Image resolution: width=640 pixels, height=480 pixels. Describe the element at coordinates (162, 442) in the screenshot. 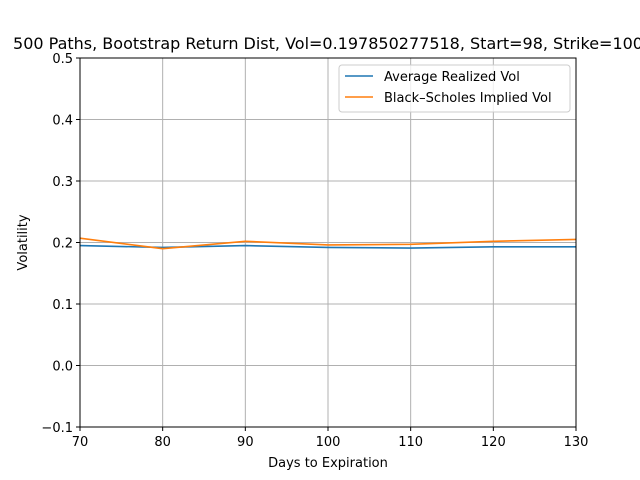

I see `x-tick-label: 80` at that location.